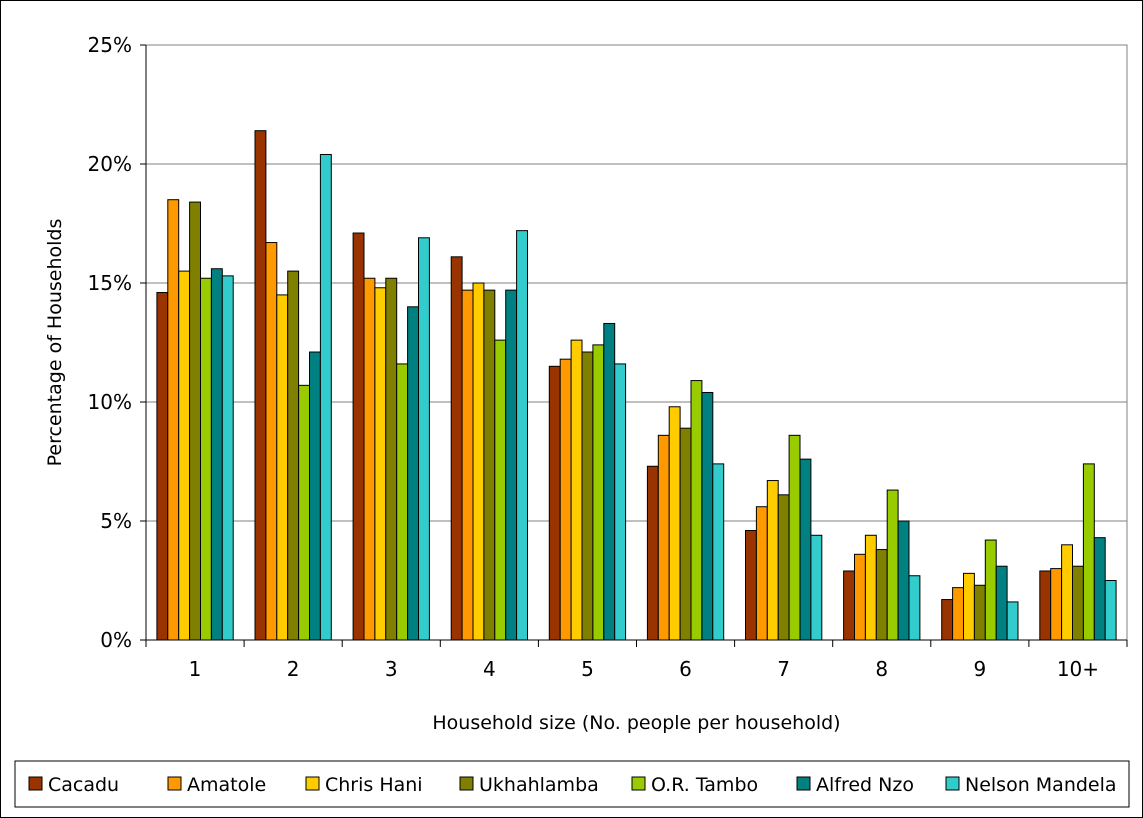  What do you see at coordinates (116, 640) in the screenshot?
I see `y-tick-label: 0%` at bounding box center [116, 640].